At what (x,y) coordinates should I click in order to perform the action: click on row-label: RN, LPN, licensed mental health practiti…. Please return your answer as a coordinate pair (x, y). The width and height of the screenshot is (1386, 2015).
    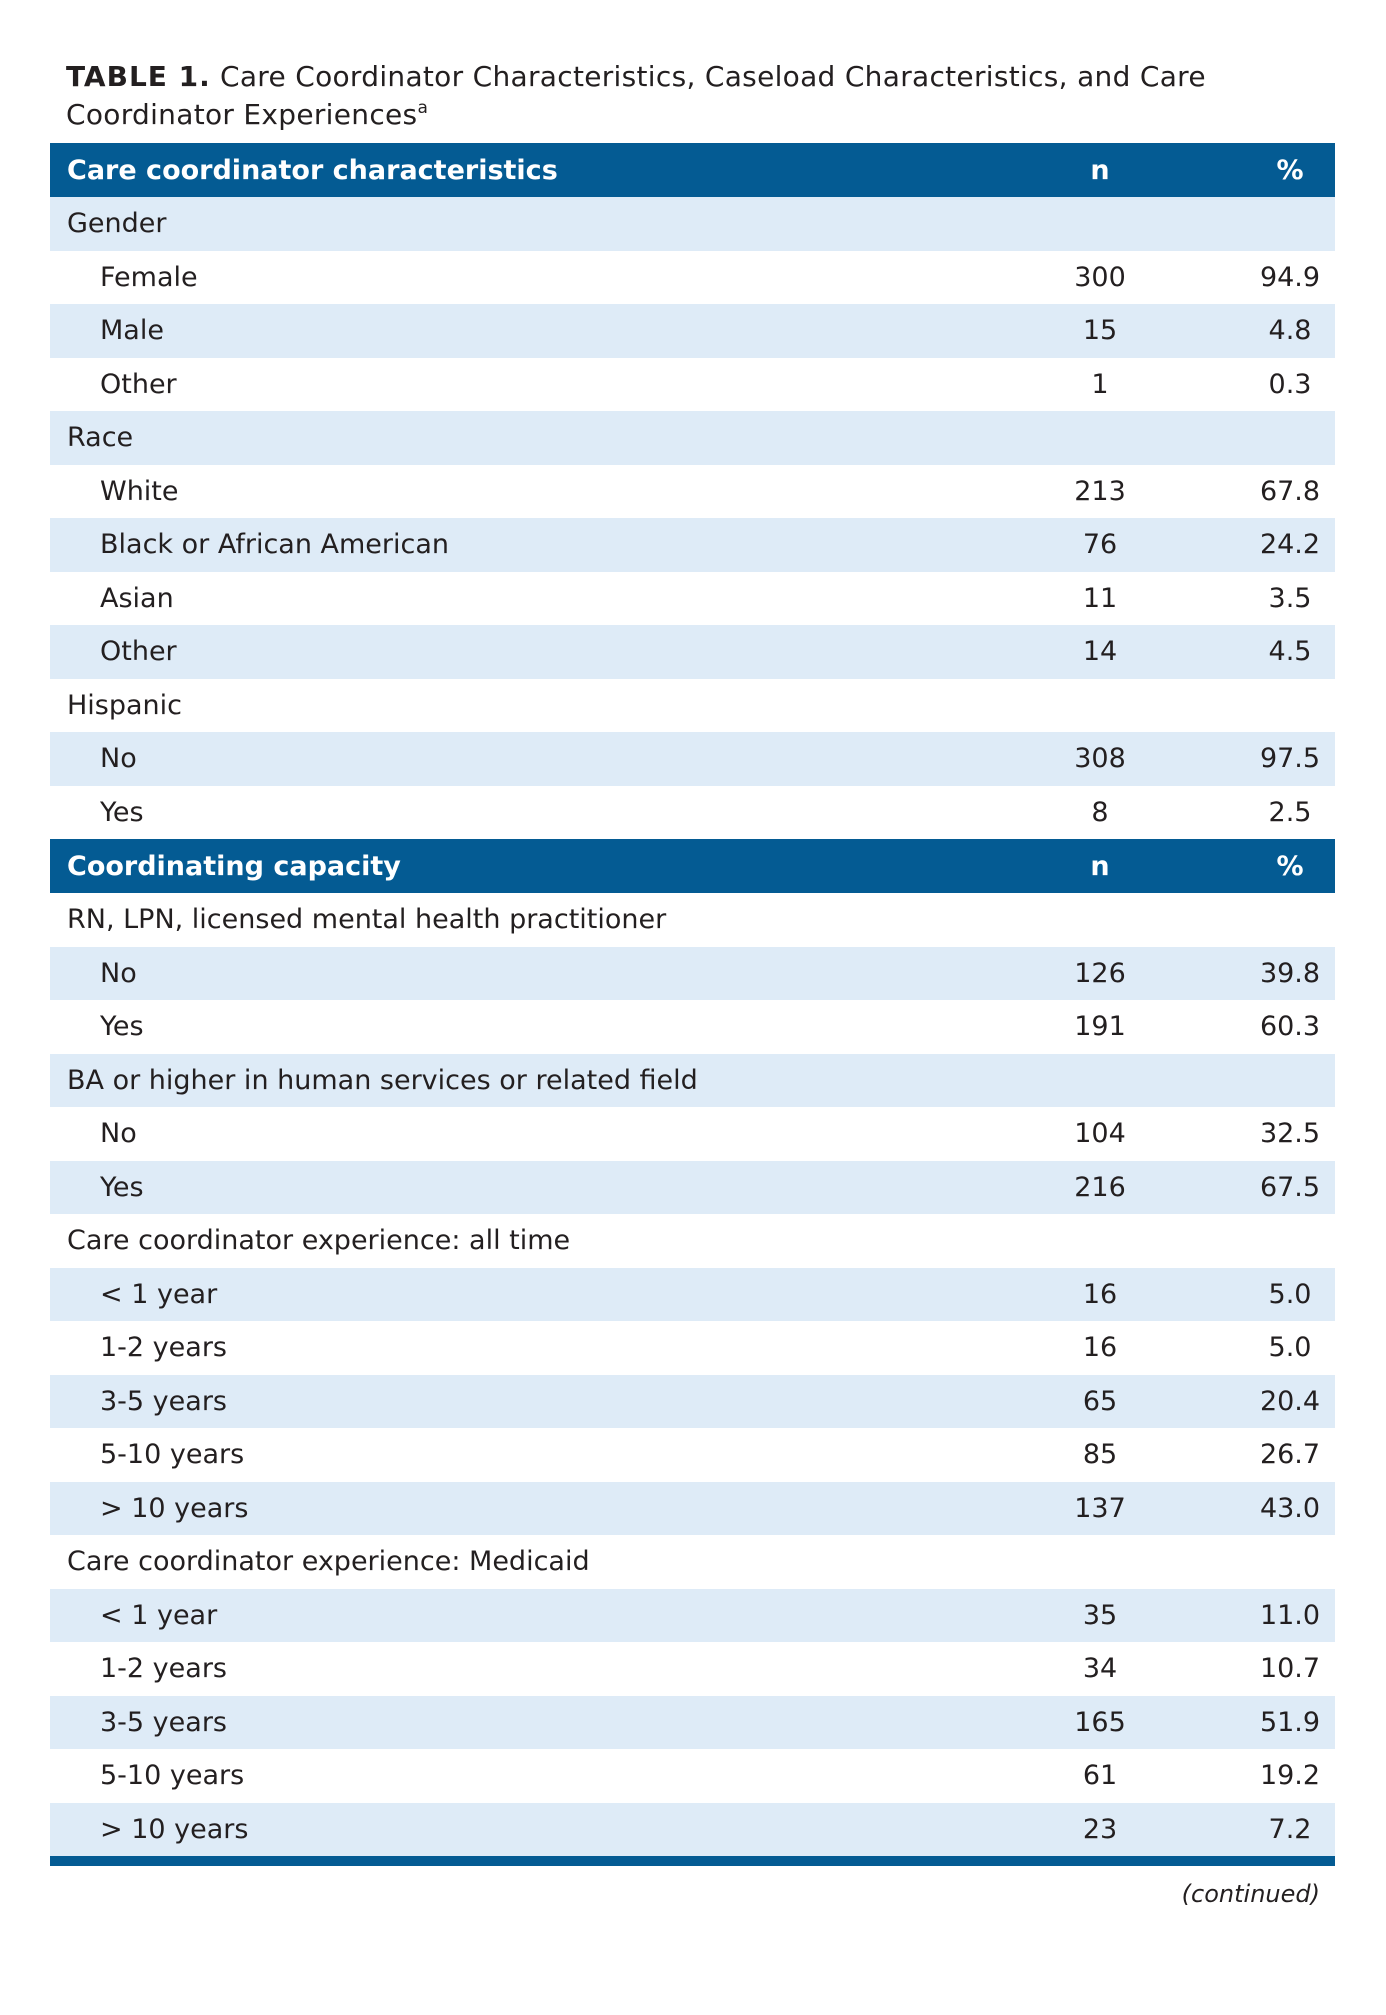
    Looking at the image, I should click on (367, 920).